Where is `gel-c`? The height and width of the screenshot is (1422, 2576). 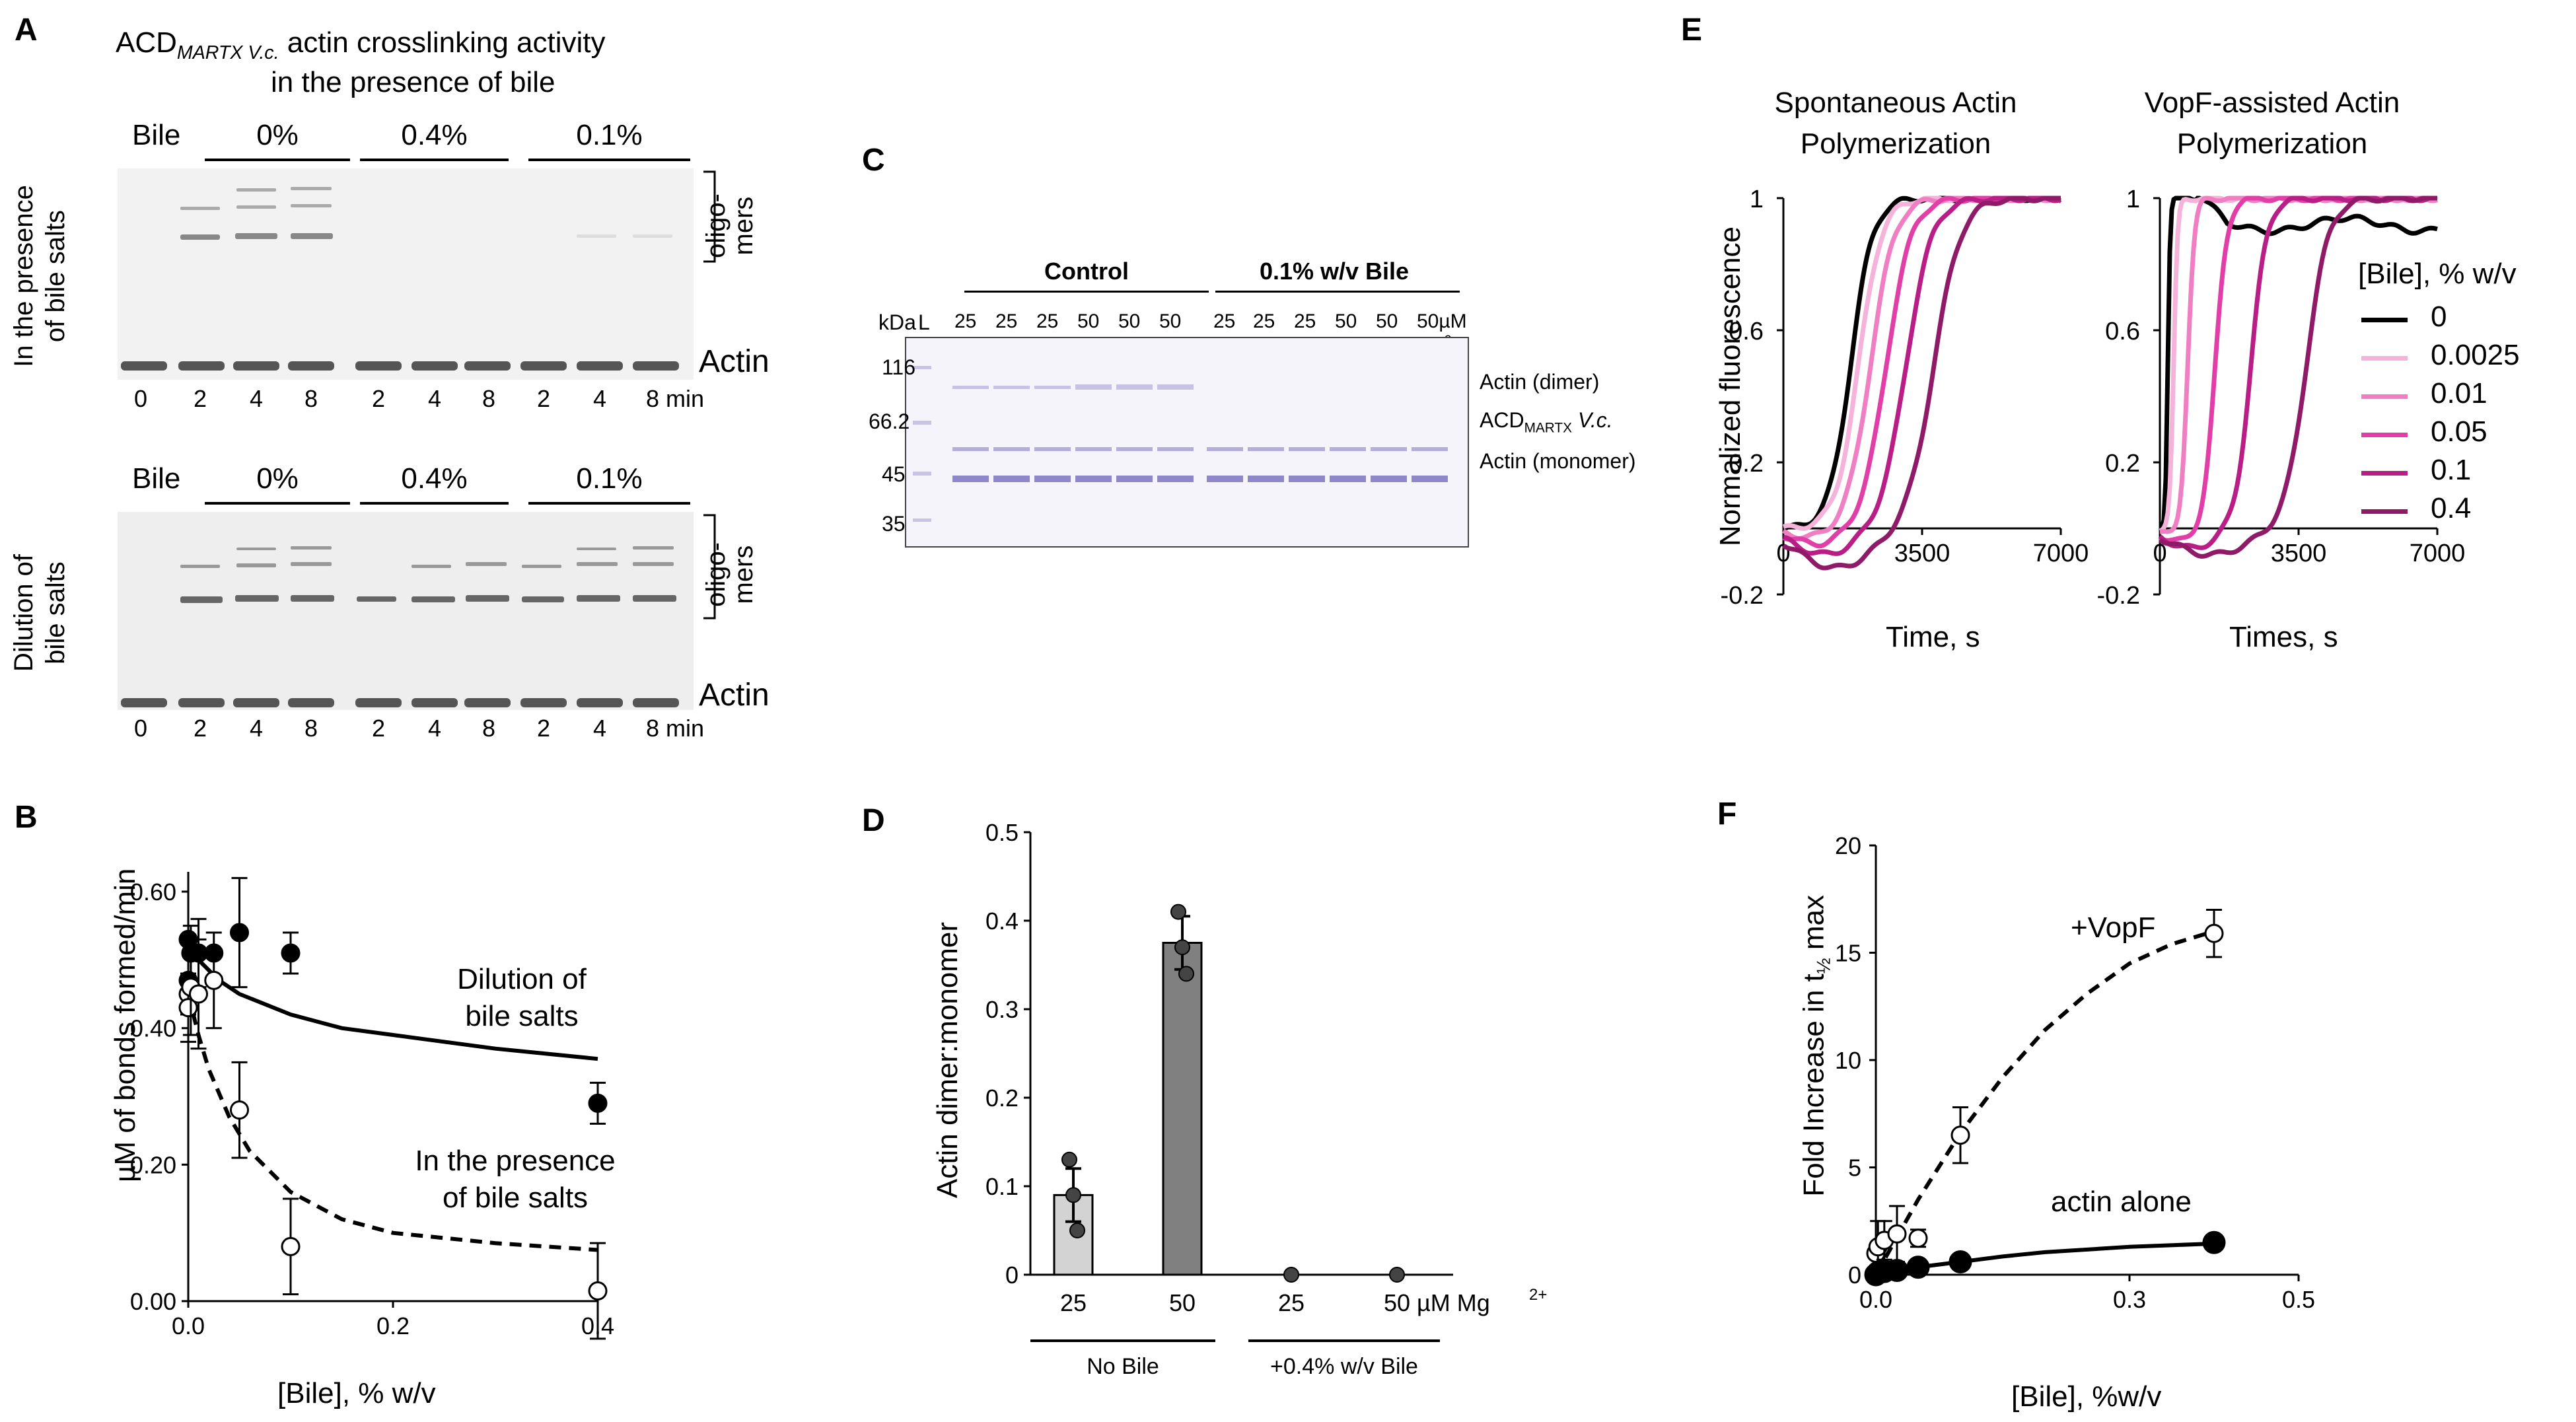
gel-c is located at coordinates (1187, 442).